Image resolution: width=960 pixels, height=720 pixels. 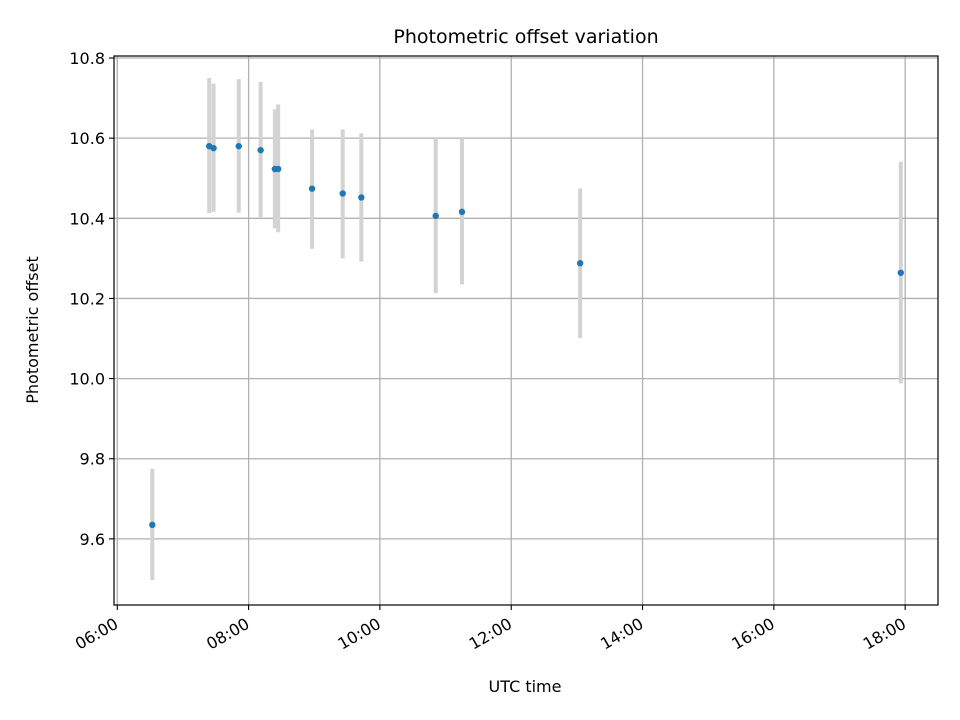 What do you see at coordinates (752, 634) in the screenshot?
I see `x-tick-label: 16:00` at bounding box center [752, 634].